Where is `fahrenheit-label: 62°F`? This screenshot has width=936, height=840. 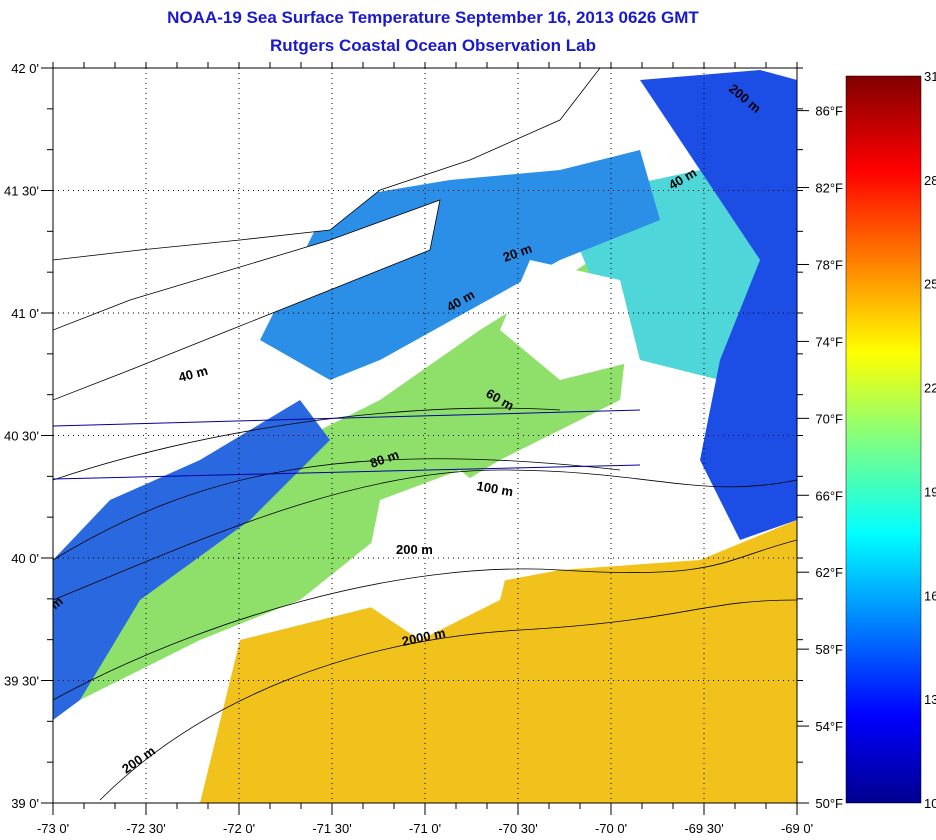
fahrenheit-label: 62°F is located at coordinates (829, 572).